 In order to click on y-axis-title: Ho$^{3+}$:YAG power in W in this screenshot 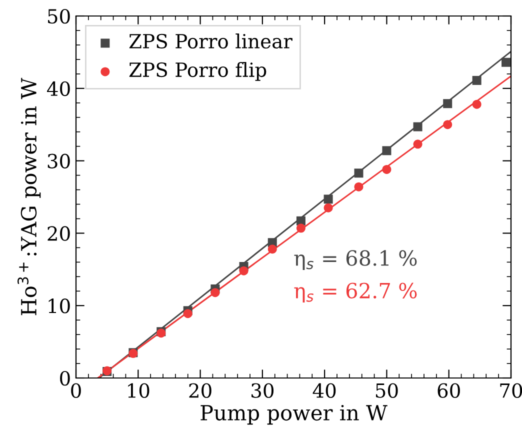, I will do `click(29, 197)`.